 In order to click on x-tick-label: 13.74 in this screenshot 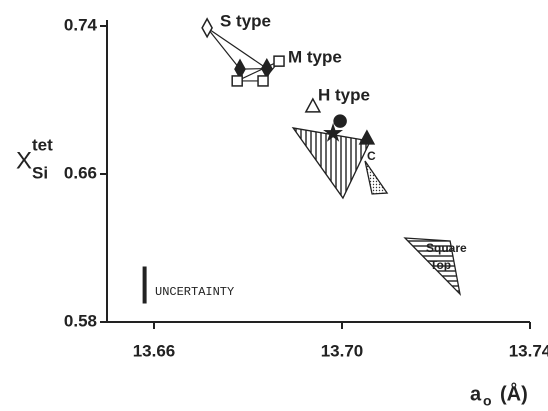, I will do `click(528, 350)`.